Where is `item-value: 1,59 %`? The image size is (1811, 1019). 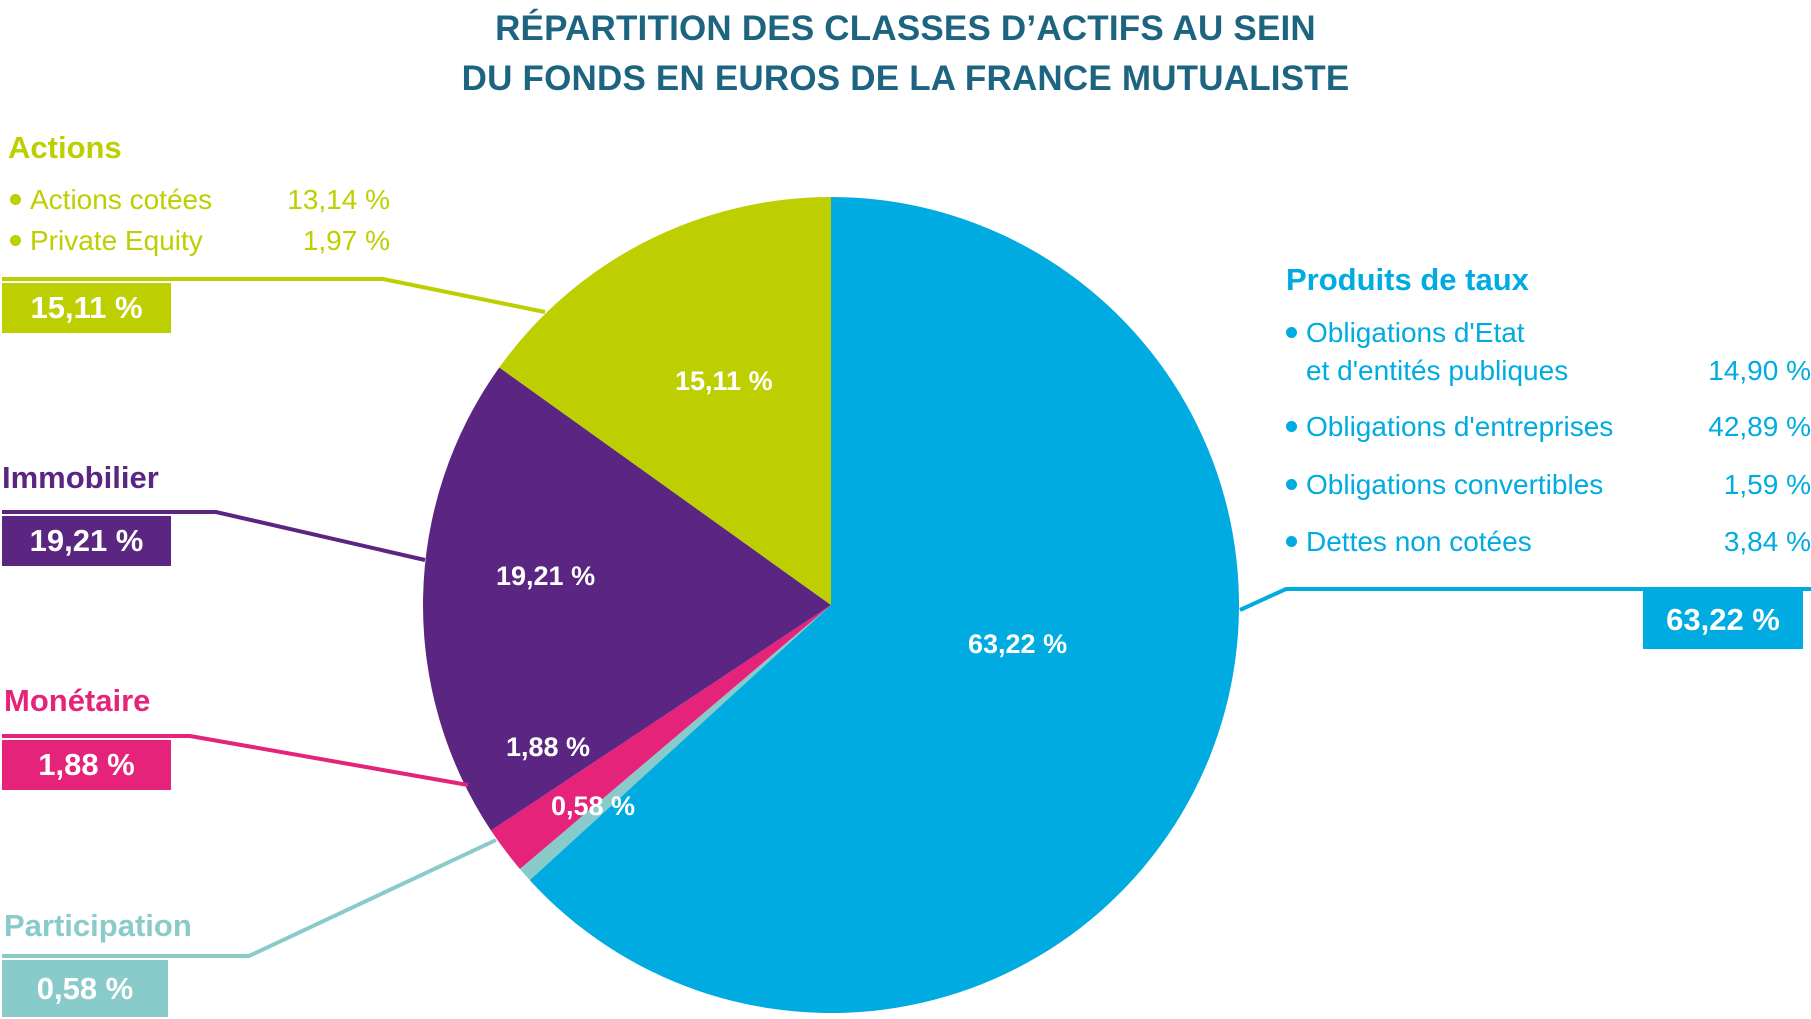 item-value: 1,59 % is located at coordinates (1767, 484).